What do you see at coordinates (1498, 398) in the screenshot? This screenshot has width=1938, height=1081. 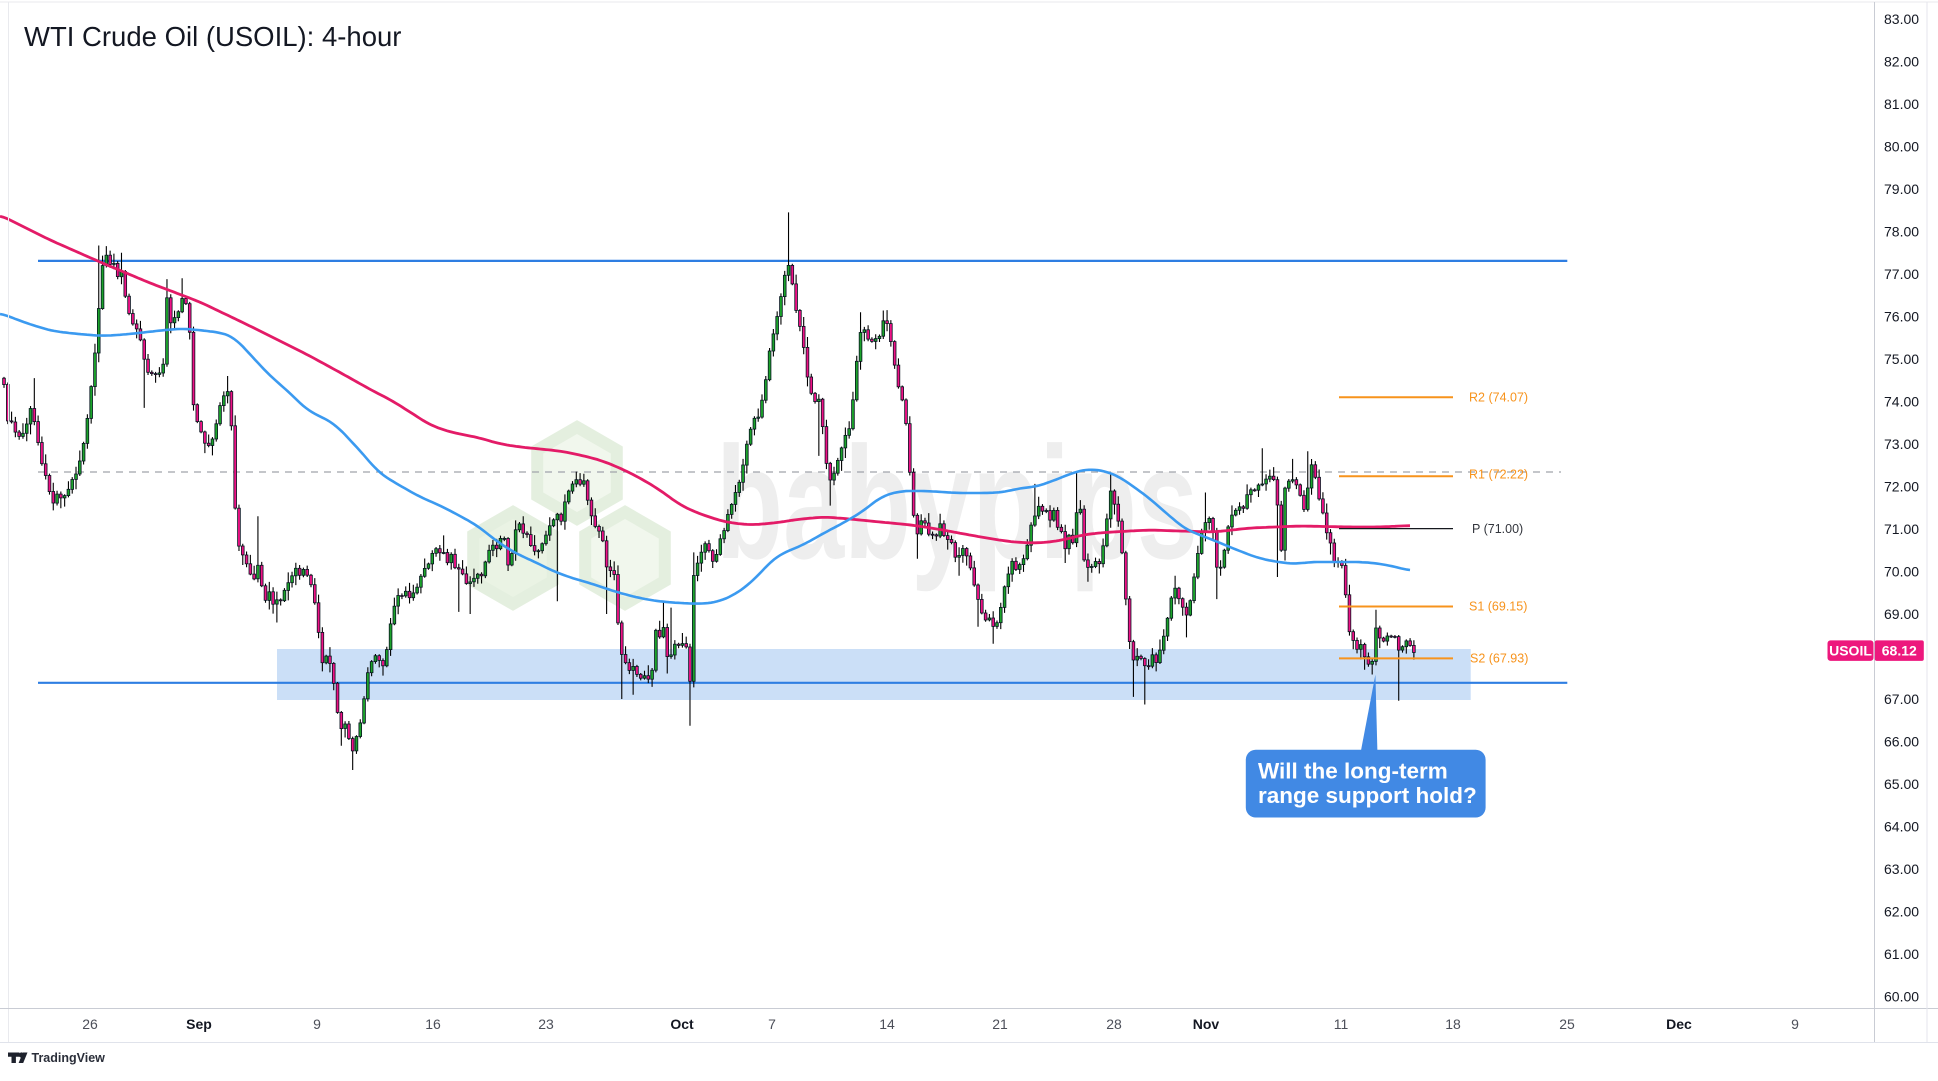 I see `svg-text: R2 (74.07)` at bounding box center [1498, 398].